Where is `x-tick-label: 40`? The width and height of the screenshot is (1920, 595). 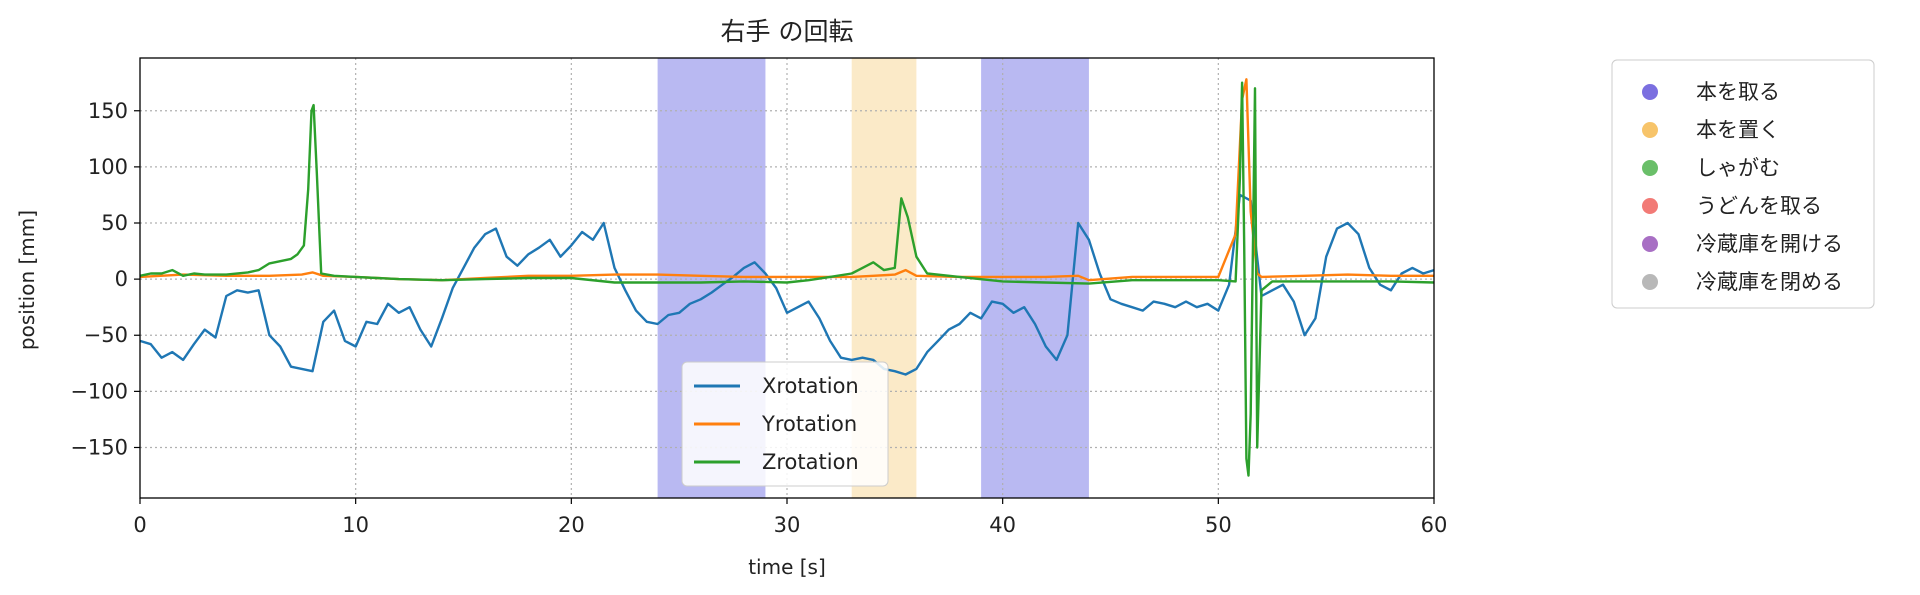
x-tick-label: 40 is located at coordinates (1002, 525).